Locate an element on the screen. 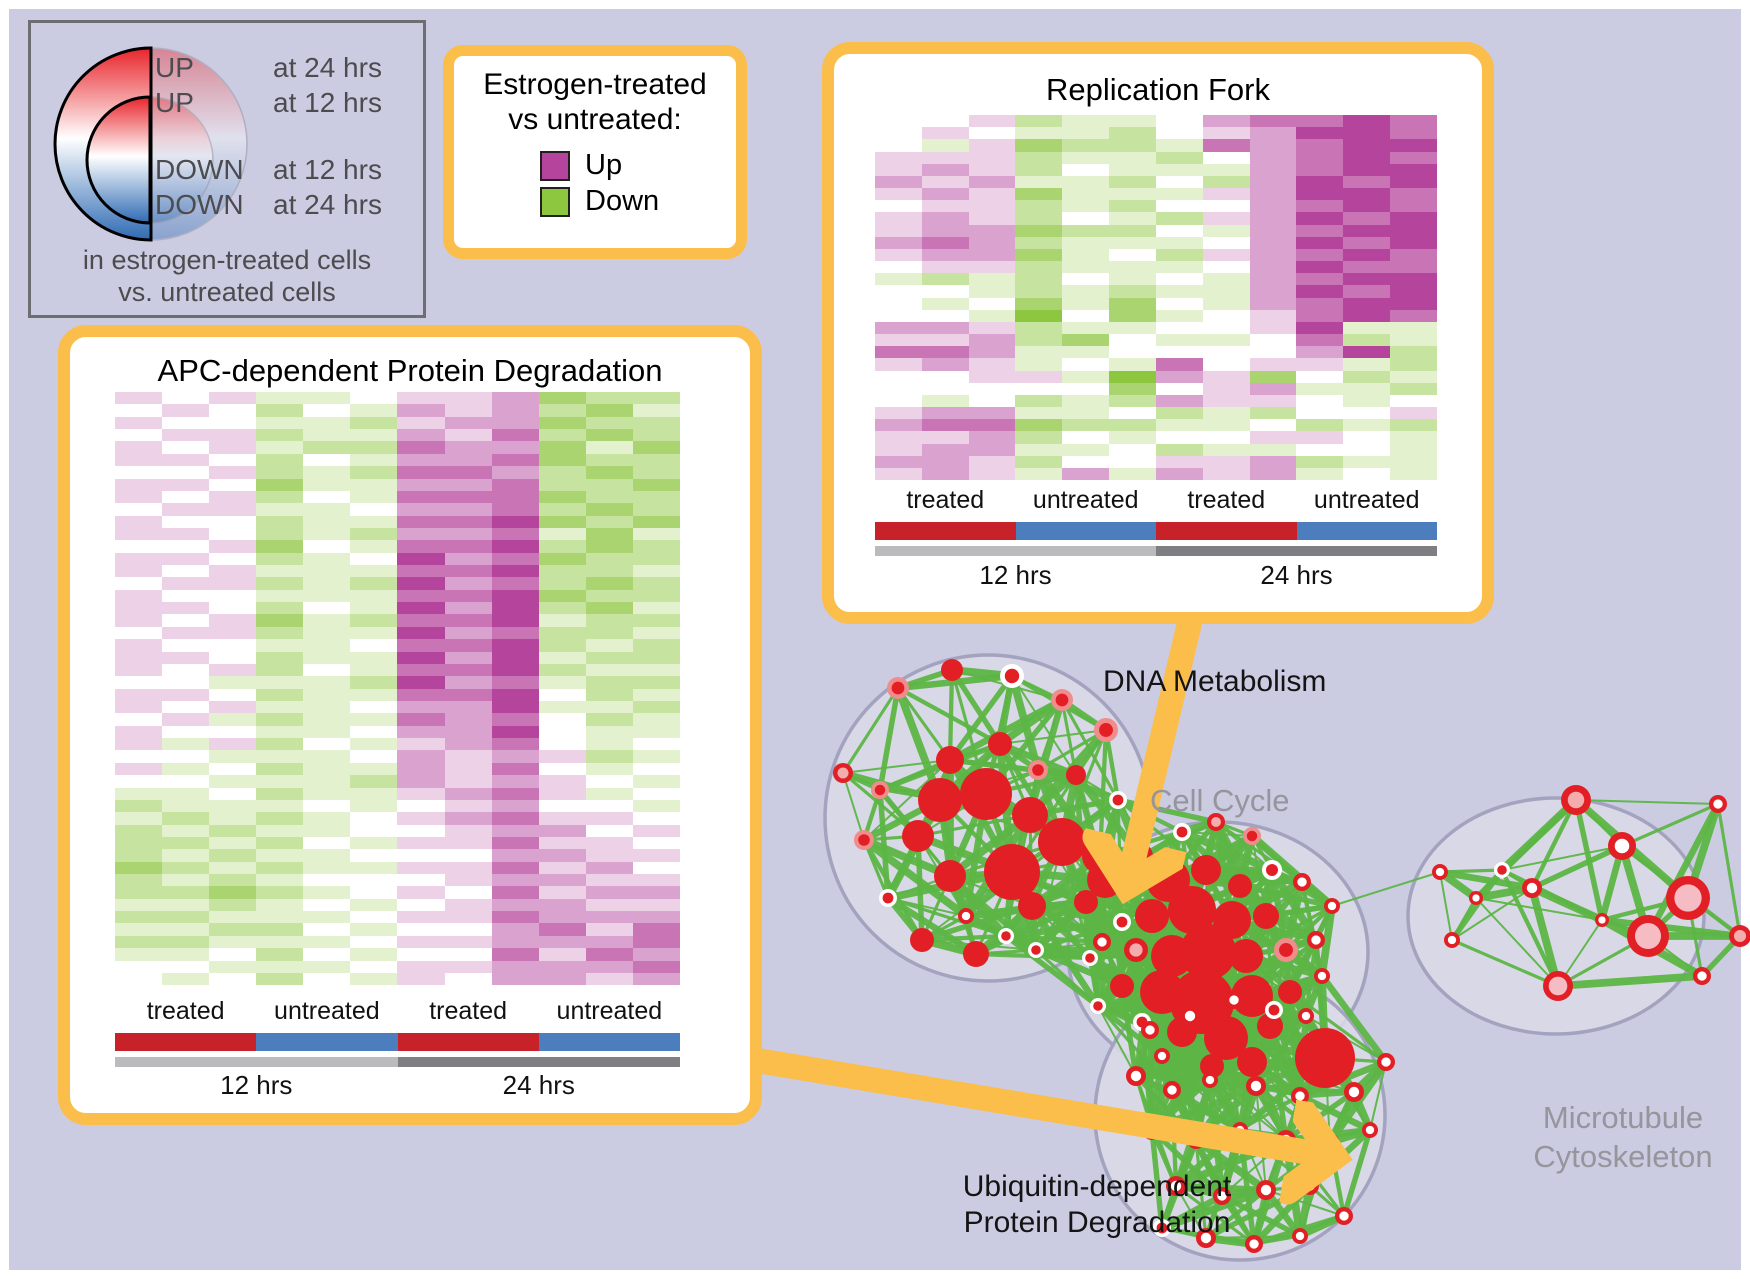 Image resolution: width=1750 pixels, height=1279 pixels. apc-24hrs-bar is located at coordinates (538, 1062).